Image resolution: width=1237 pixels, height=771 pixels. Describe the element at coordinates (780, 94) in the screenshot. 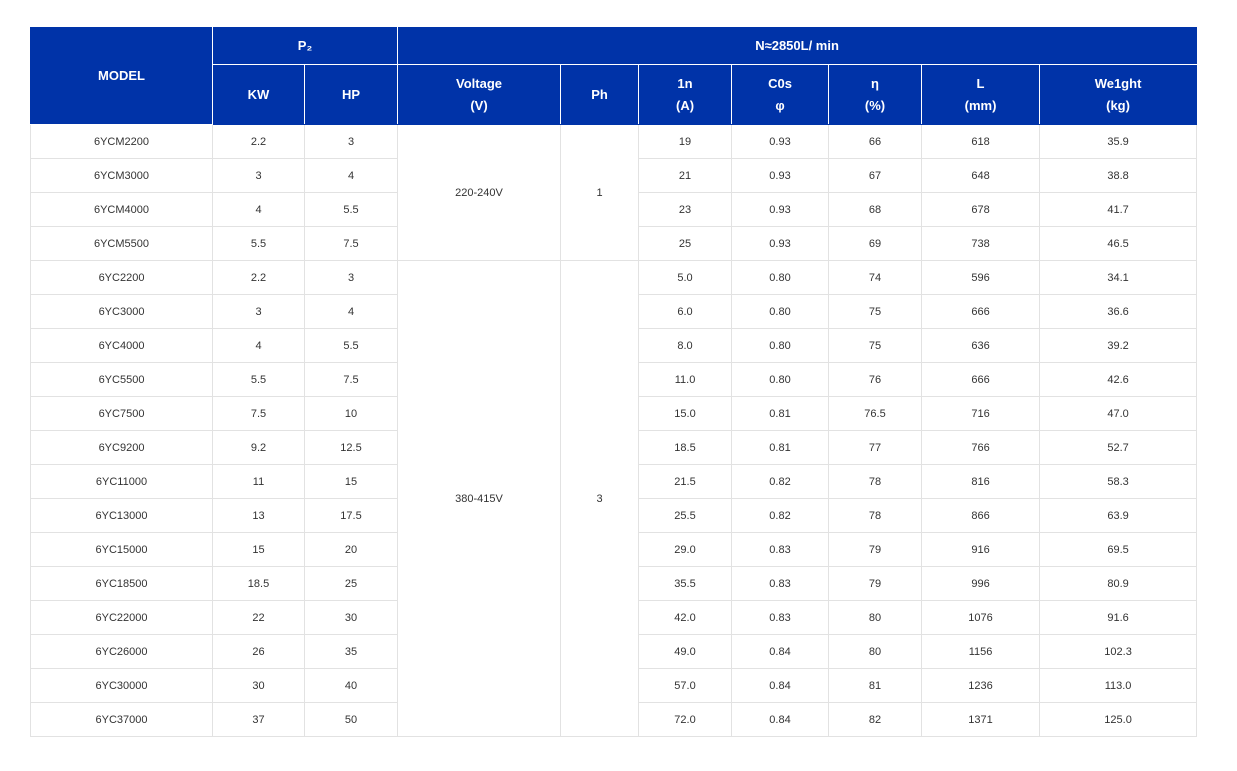

I see `header-cos: C0s φ` at that location.